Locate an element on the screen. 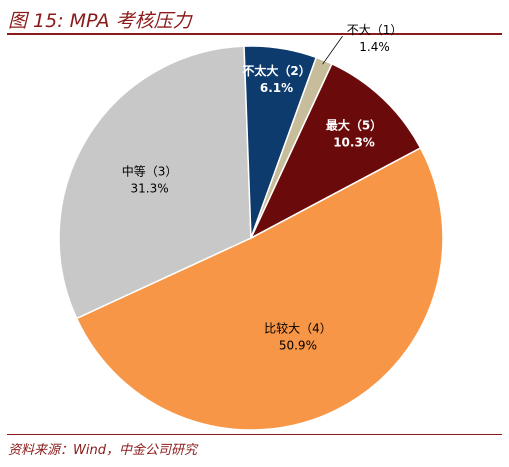 Image resolution: width=509 pixels, height=467 pixels. slice-percent-label: 31.3% is located at coordinates (150, 189).